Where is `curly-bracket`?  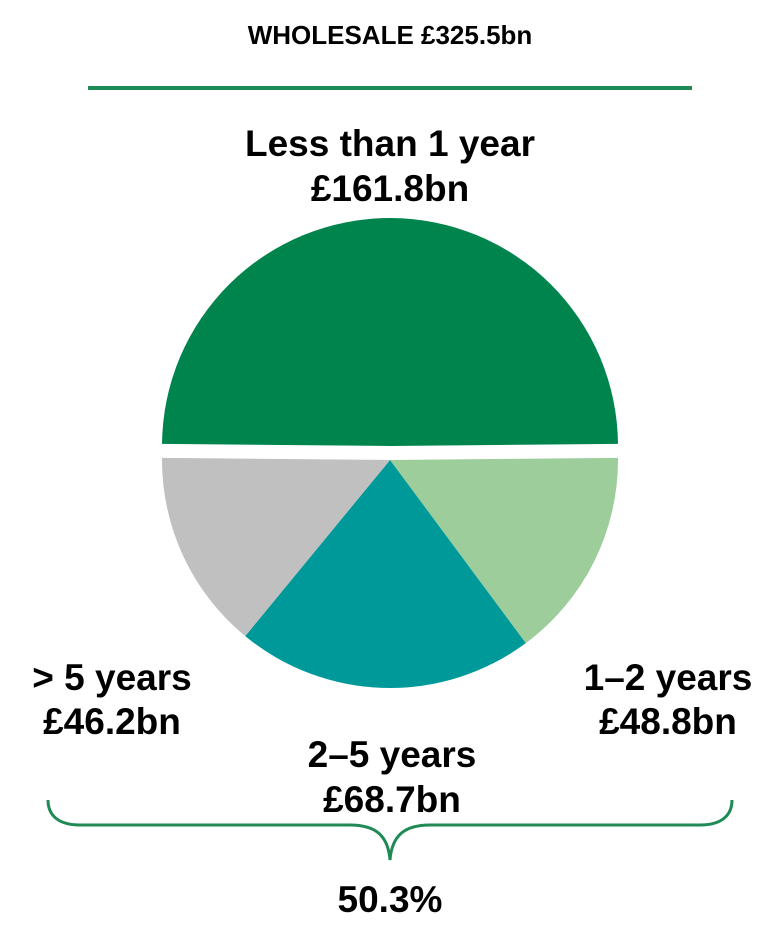 curly-bracket is located at coordinates (390, 830).